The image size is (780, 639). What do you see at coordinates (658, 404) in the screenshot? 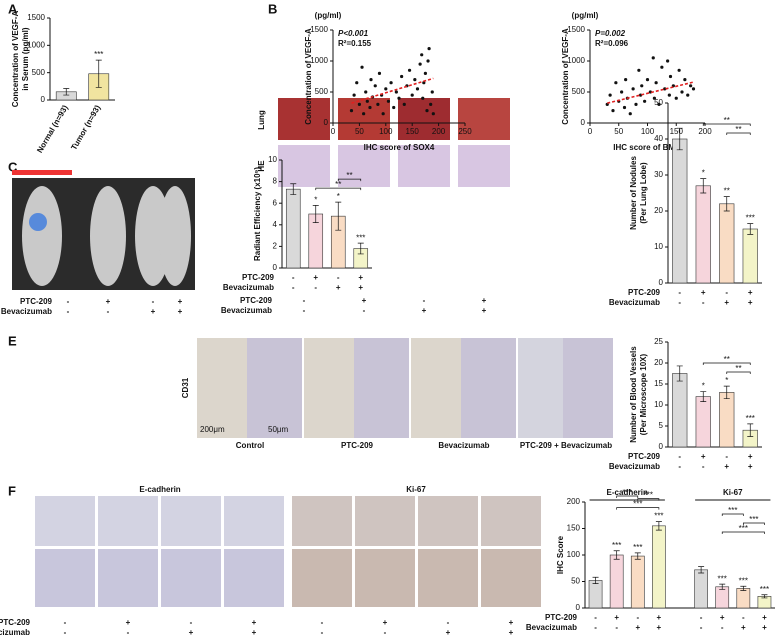
I see `y-tick-label: 10` at bounding box center [658, 404].